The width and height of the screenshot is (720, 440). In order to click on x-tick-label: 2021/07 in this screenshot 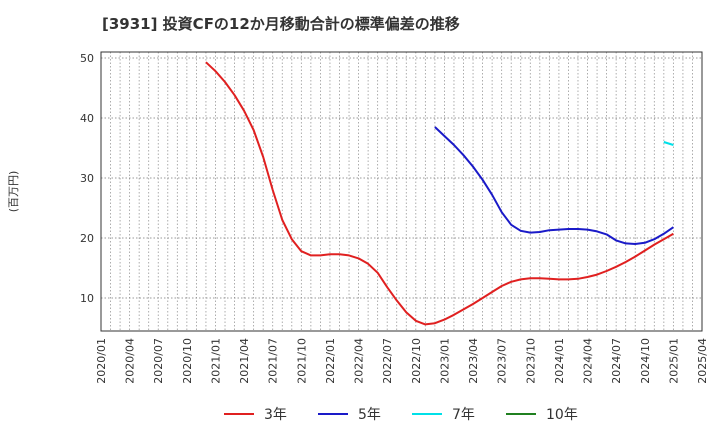, I will do `click(273, 361)`.